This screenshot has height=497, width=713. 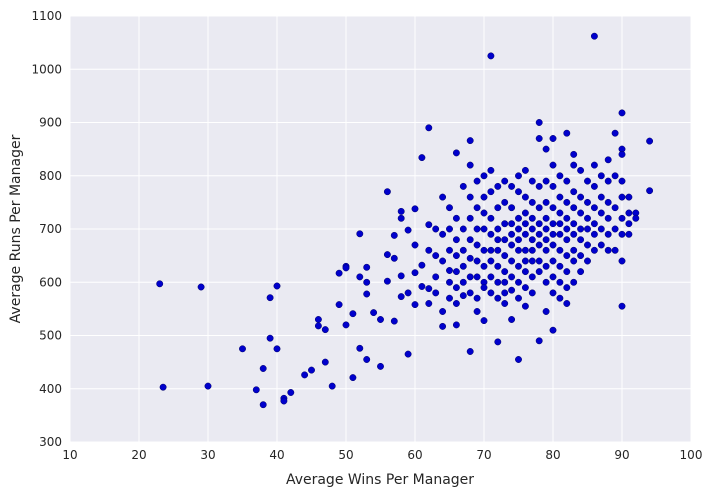 What do you see at coordinates (50, 442) in the screenshot?
I see `y-tick-label: 300` at bounding box center [50, 442].